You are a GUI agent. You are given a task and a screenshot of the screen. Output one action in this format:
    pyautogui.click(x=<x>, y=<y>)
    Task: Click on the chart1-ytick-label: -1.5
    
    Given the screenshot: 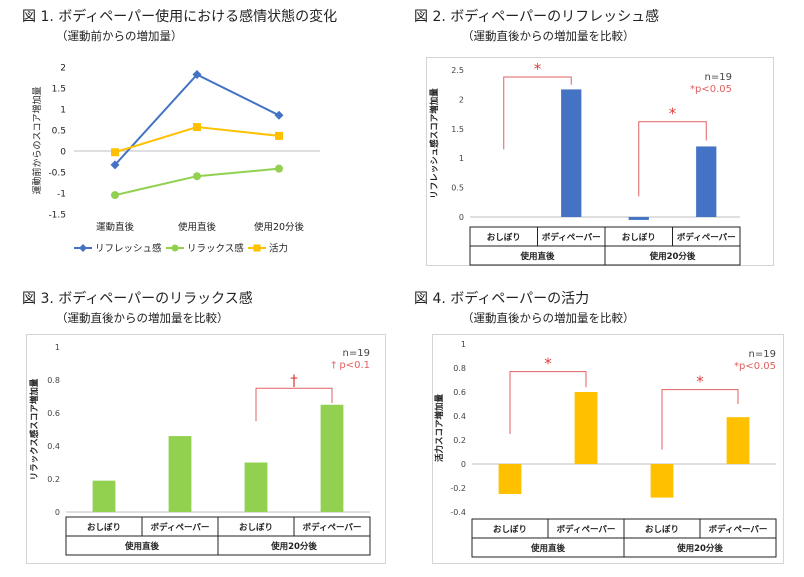 What is the action you would take?
    pyautogui.click(x=57, y=216)
    